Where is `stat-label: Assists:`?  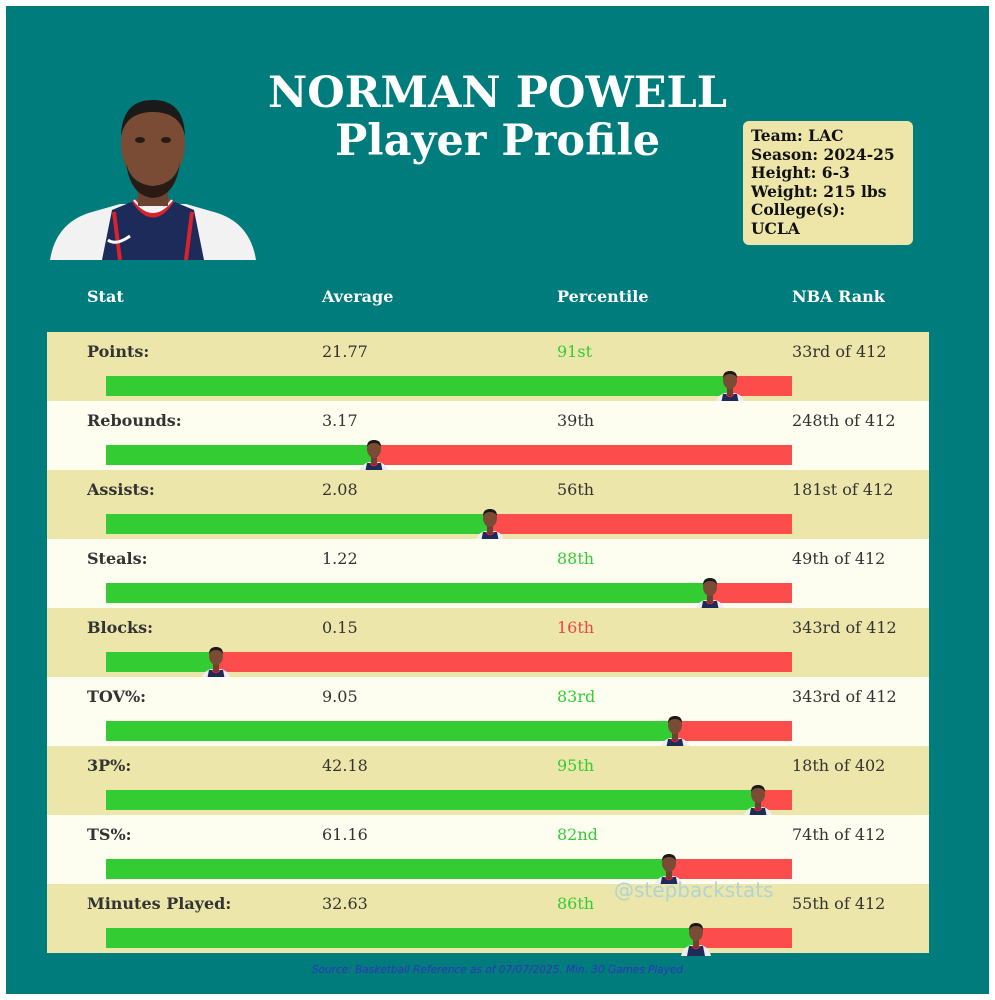
stat-label: Assists: is located at coordinates (121, 489).